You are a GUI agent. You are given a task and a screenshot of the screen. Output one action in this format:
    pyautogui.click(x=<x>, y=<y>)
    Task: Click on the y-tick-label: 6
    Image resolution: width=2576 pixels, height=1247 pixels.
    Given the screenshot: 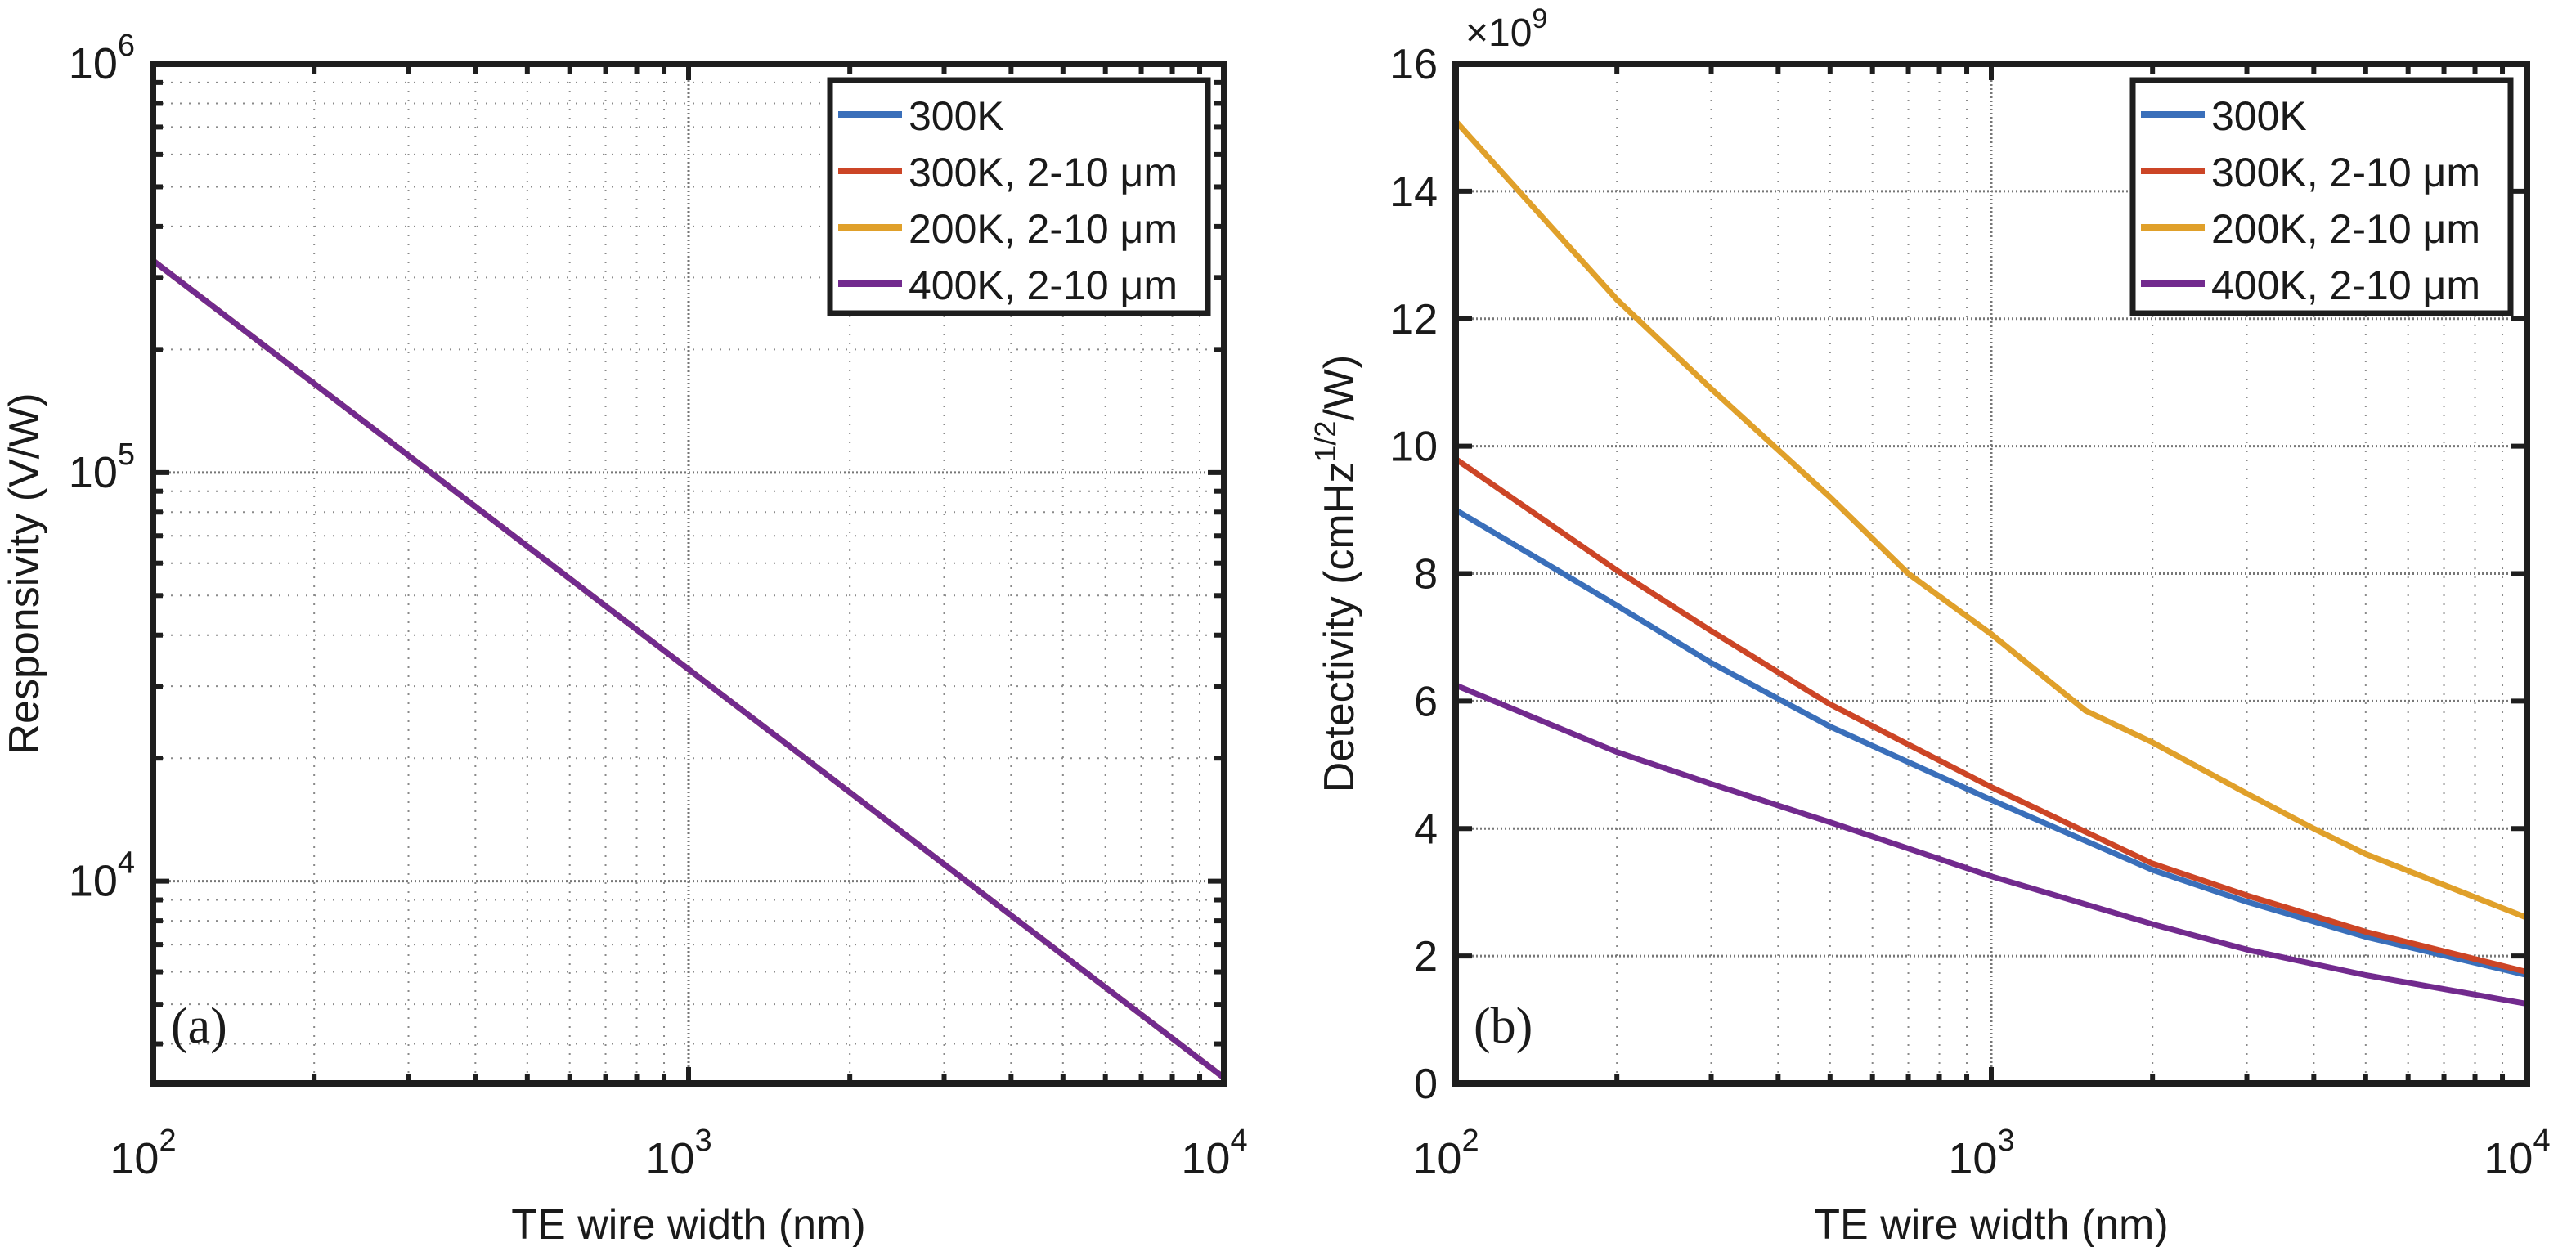 What is the action you would take?
    pyautogui.click(x=1426, y=701)
    